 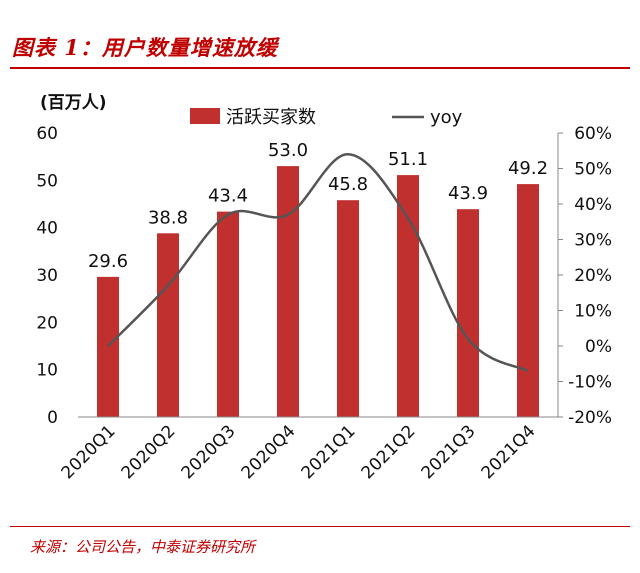 I want to click on x-tick-label-2021Q2: 2021Q2, so click(x=389, y=452).